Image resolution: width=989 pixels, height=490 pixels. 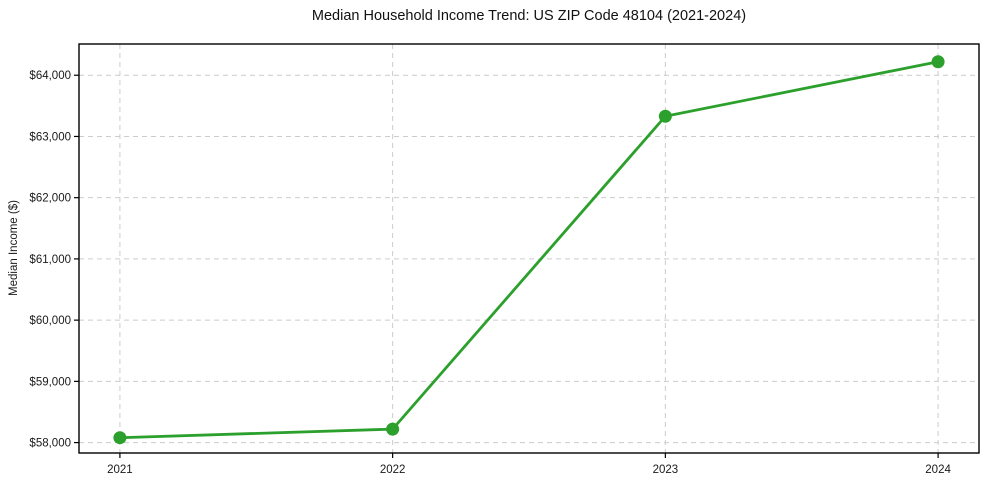 What do you see at coordinates (938, 470) in the screenshot?
I see `x-tick-label: 2024` at bounding box center [938, 470].